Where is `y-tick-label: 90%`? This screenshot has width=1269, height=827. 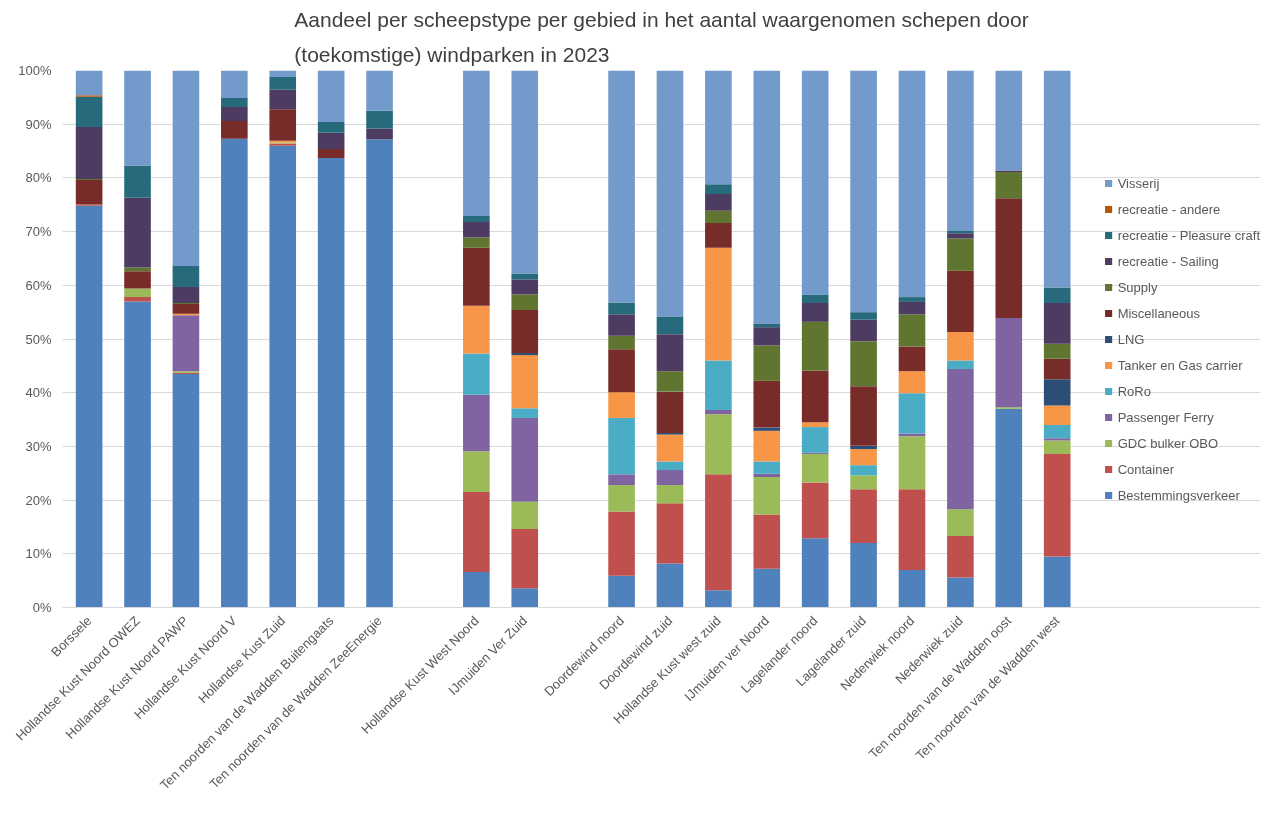
y-tick-label: 90% is located at coordinates (38, 124).